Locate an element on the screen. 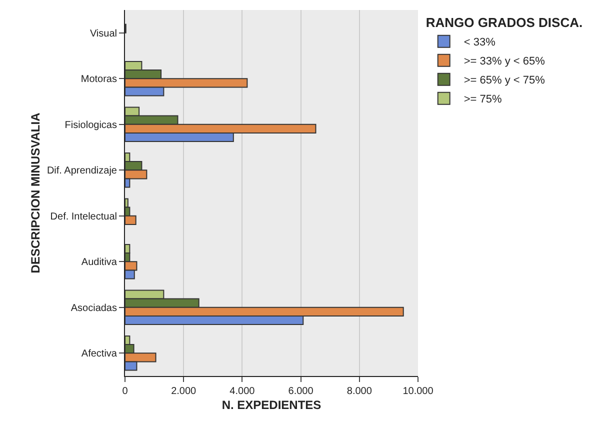 This screenshot has height=421, width=603. x-tick-label: 2.000 is located at coordinates (184, 391).